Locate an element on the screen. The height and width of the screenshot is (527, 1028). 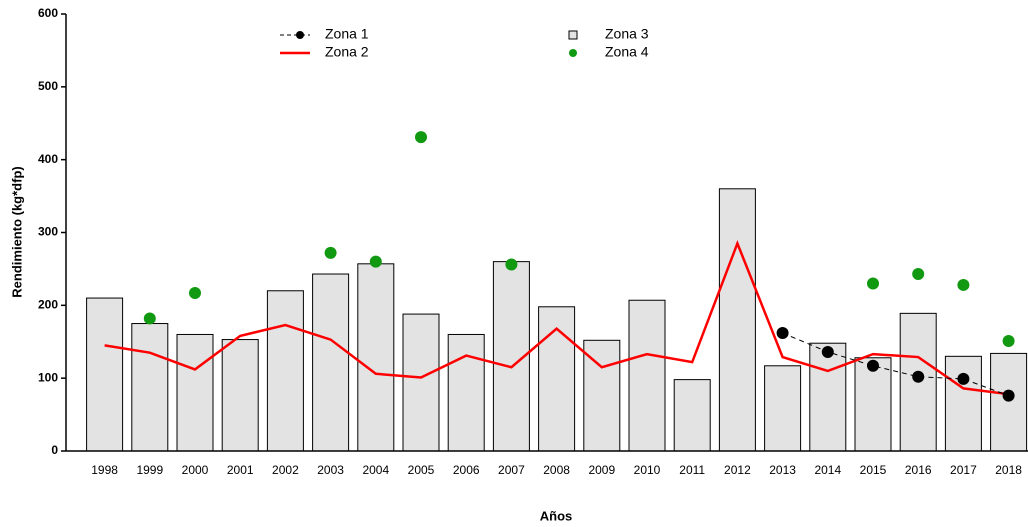
x-tick-label: 2010 is located at coordinates (647, 470).